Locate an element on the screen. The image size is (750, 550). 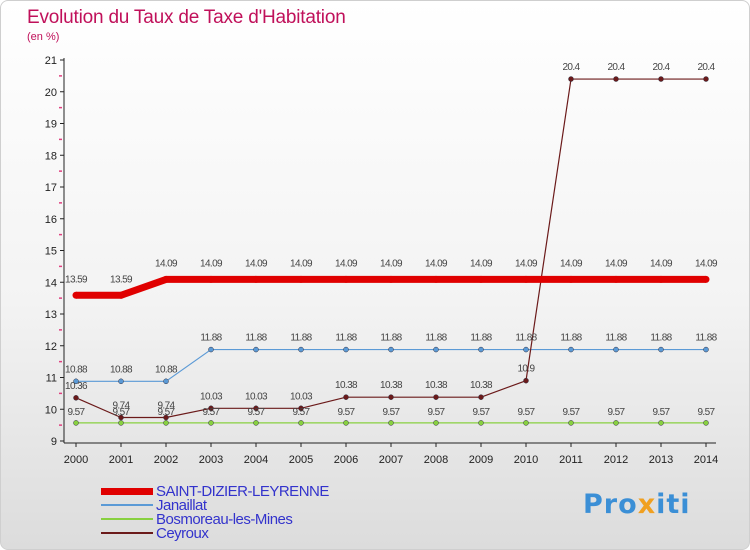
y-tick-label: 14 is located at coordinates (51, 283).